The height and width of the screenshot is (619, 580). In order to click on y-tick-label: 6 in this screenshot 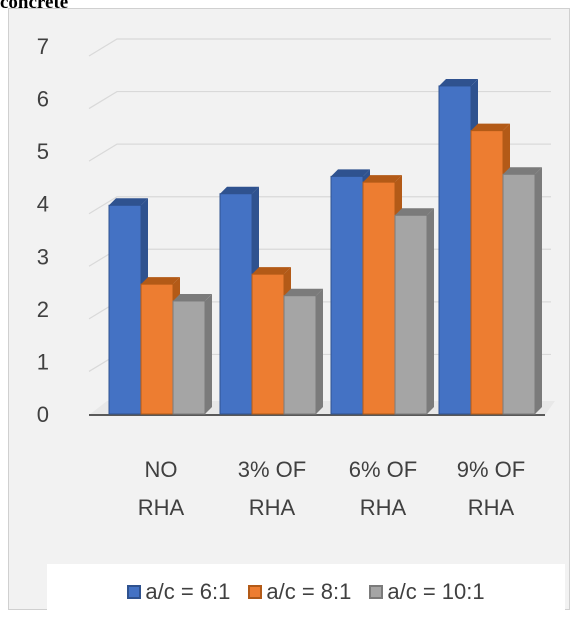, I will do `click(43, 99)`.